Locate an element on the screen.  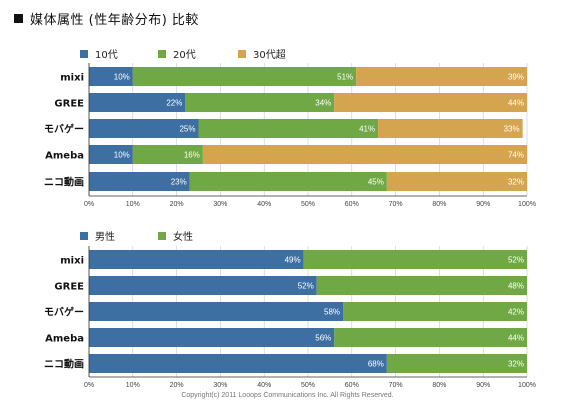
chart1-data-label: 22% is located at coordinates (174, 103).